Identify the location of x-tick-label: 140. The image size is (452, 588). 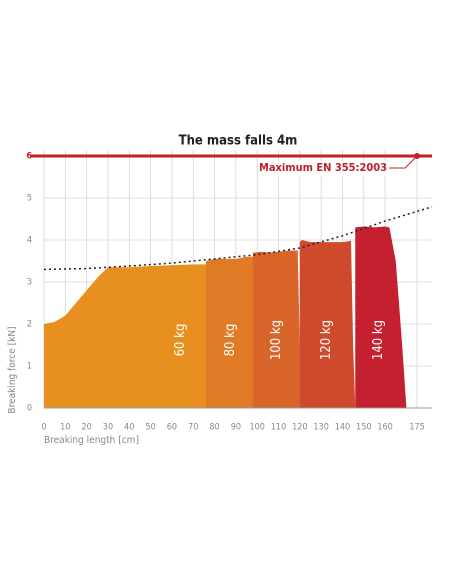
(342, 428).